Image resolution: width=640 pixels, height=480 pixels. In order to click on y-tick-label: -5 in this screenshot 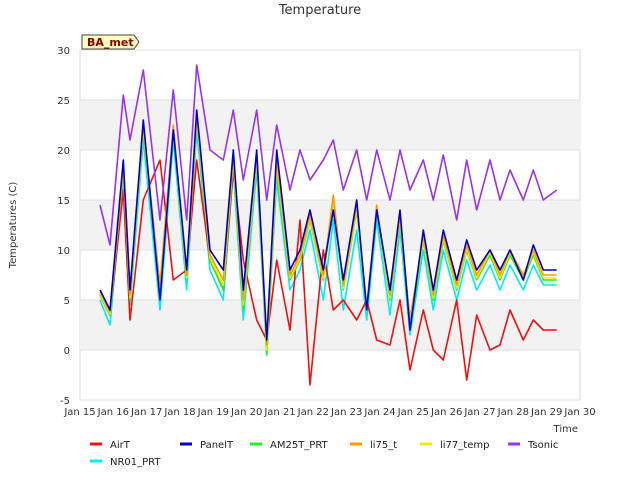, I will do `click(65, 401)`.